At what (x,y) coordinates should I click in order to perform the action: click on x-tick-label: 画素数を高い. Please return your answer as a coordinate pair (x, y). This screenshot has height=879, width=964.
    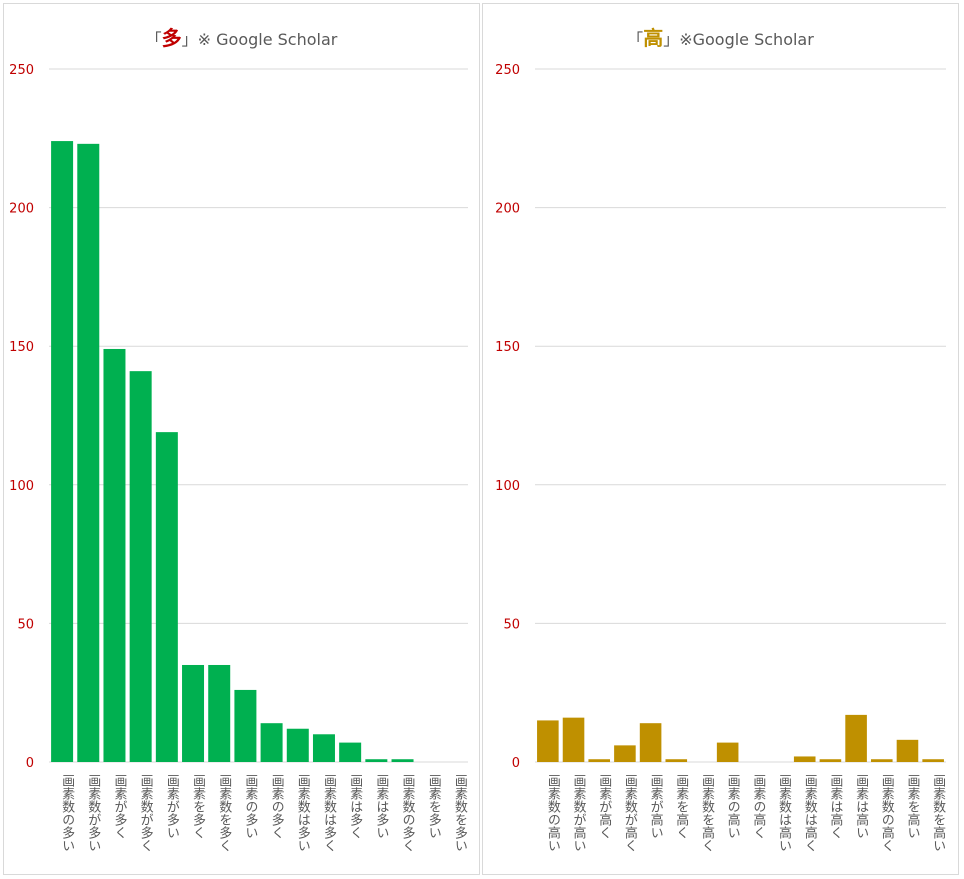
    Looking at the image, I should click on (938, 813).